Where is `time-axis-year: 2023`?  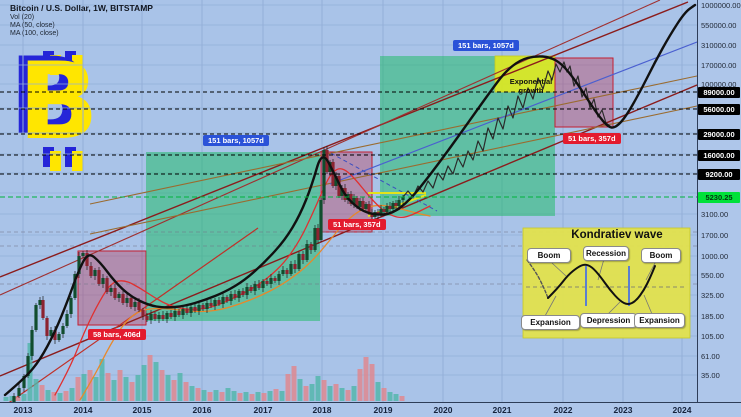
time-axis-year: 2023 is located at coordinates (623, 410).